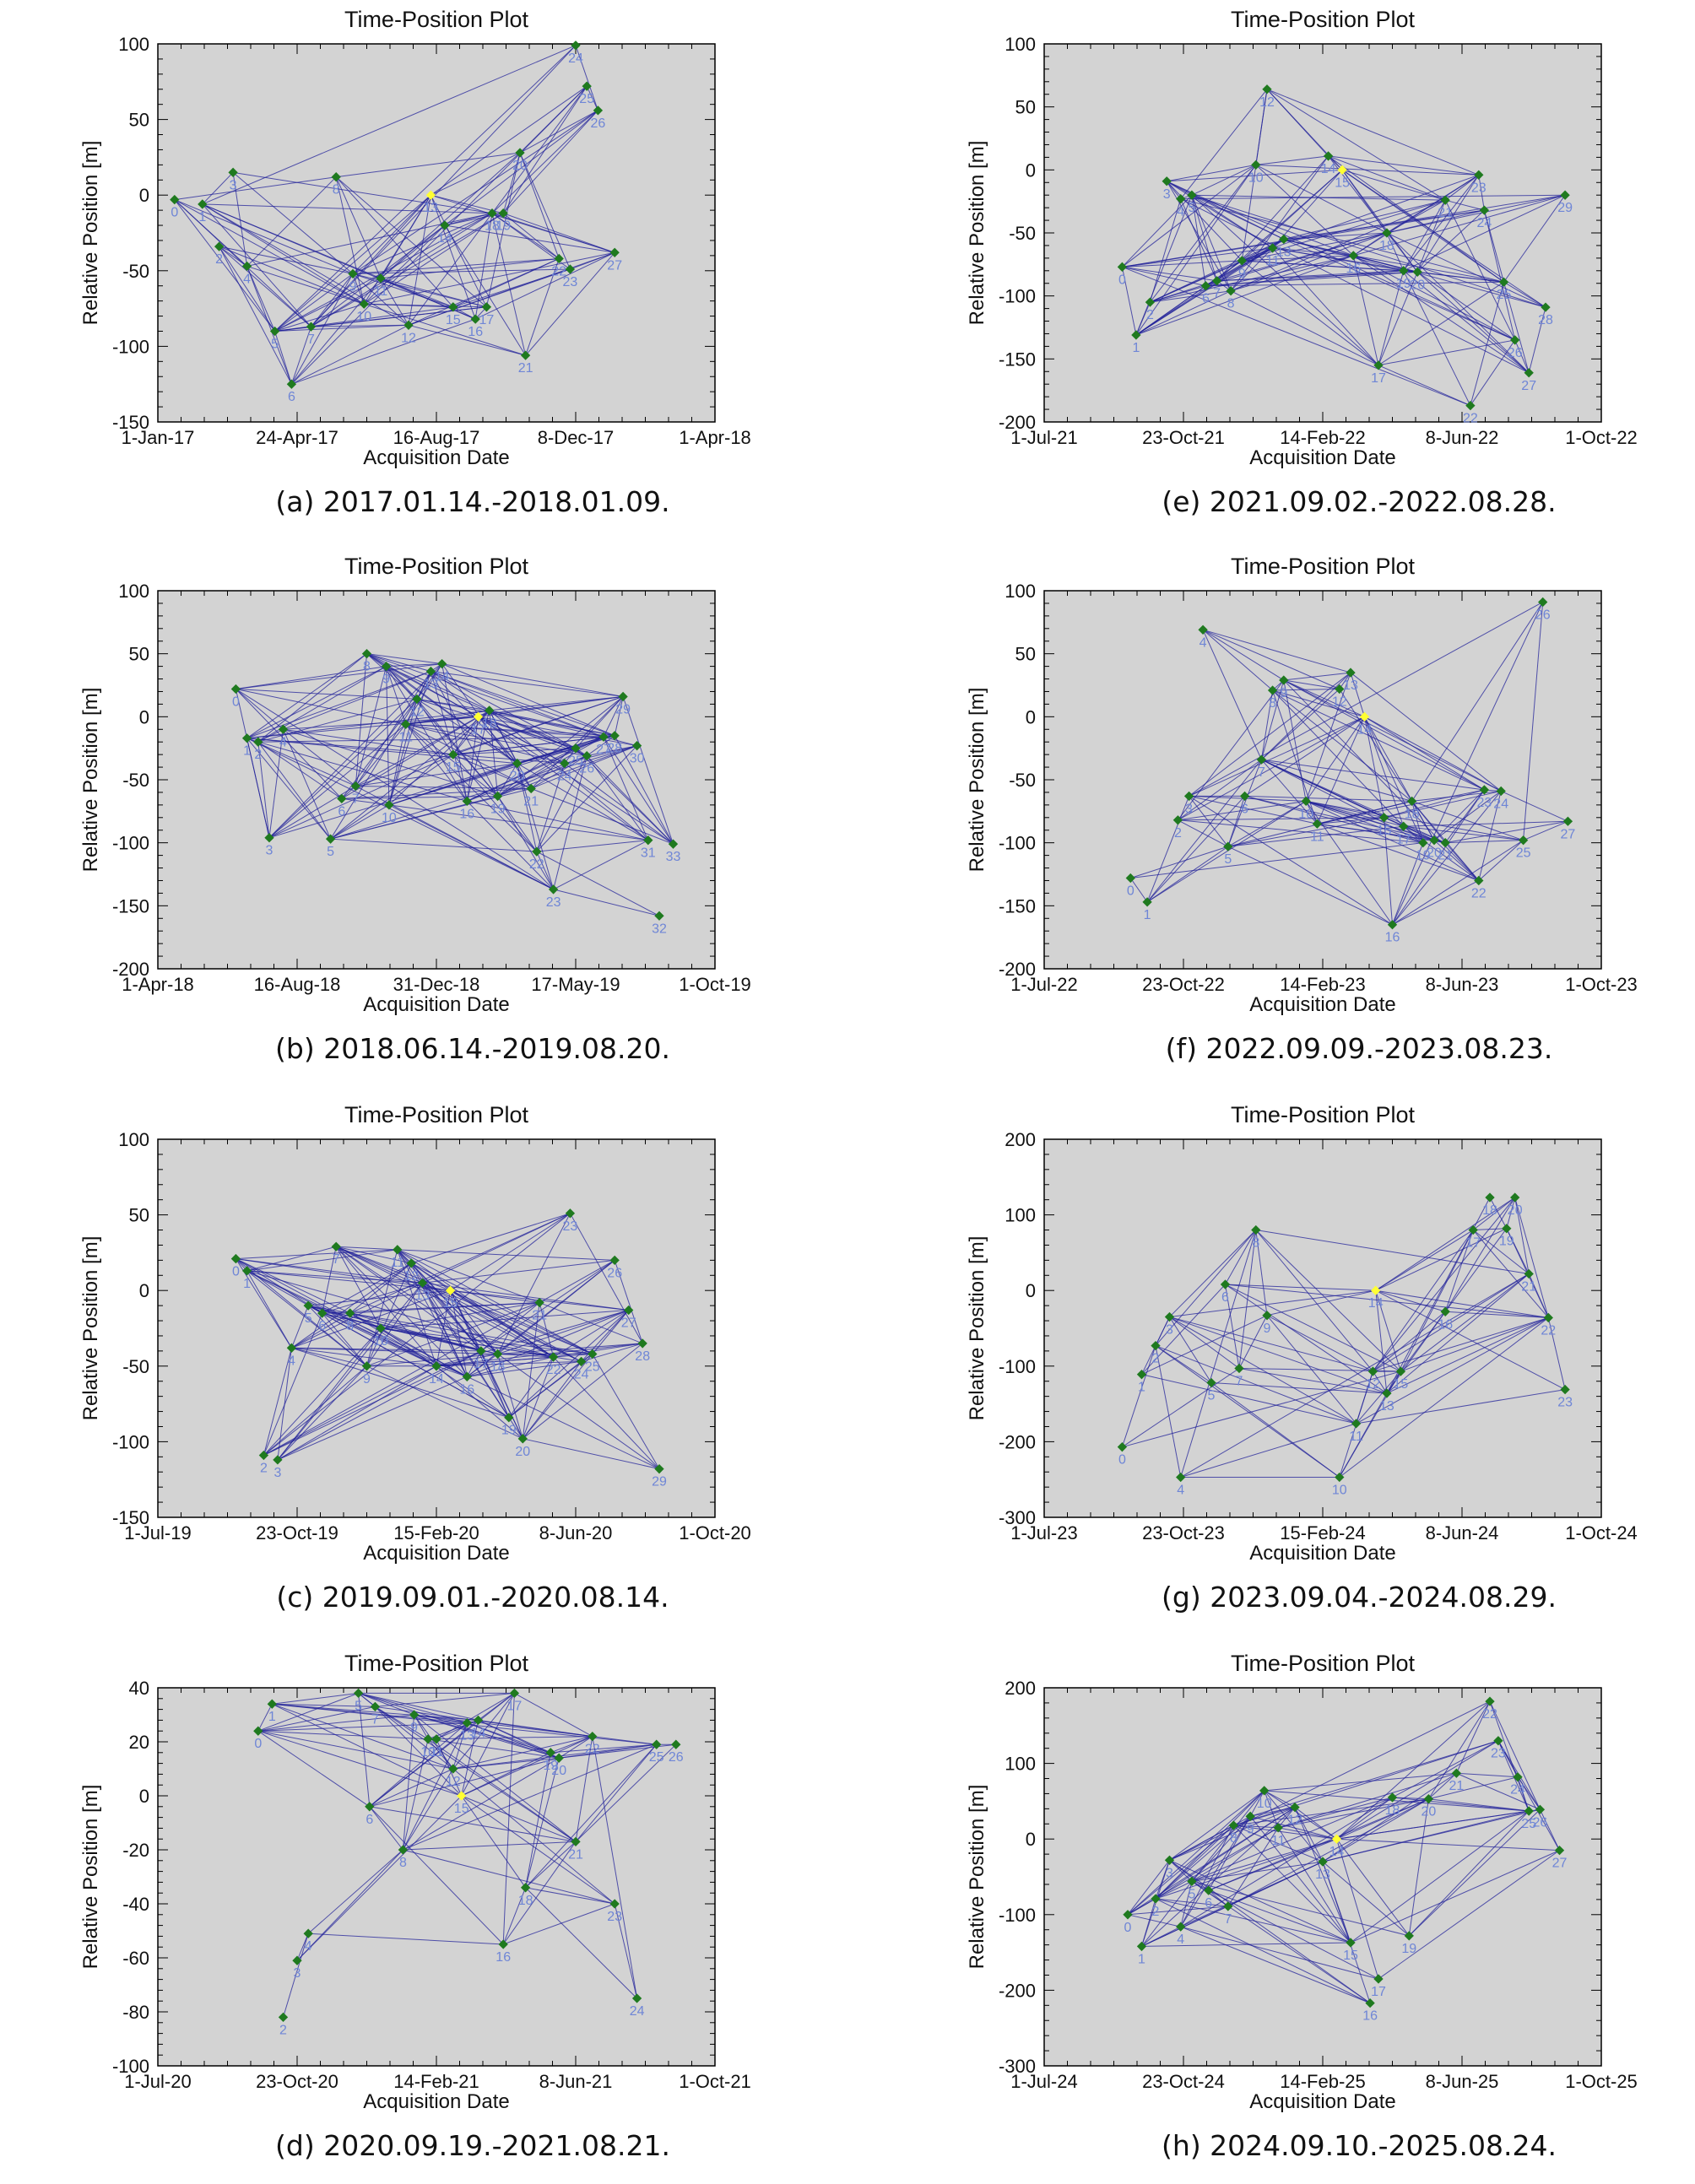 Image resolution: width=1695 pixels, height=2184 pixels. Describe the element at coordinates (437, 566) in the screenshot. I see `chart-title: Time-Position Plot` at that location.